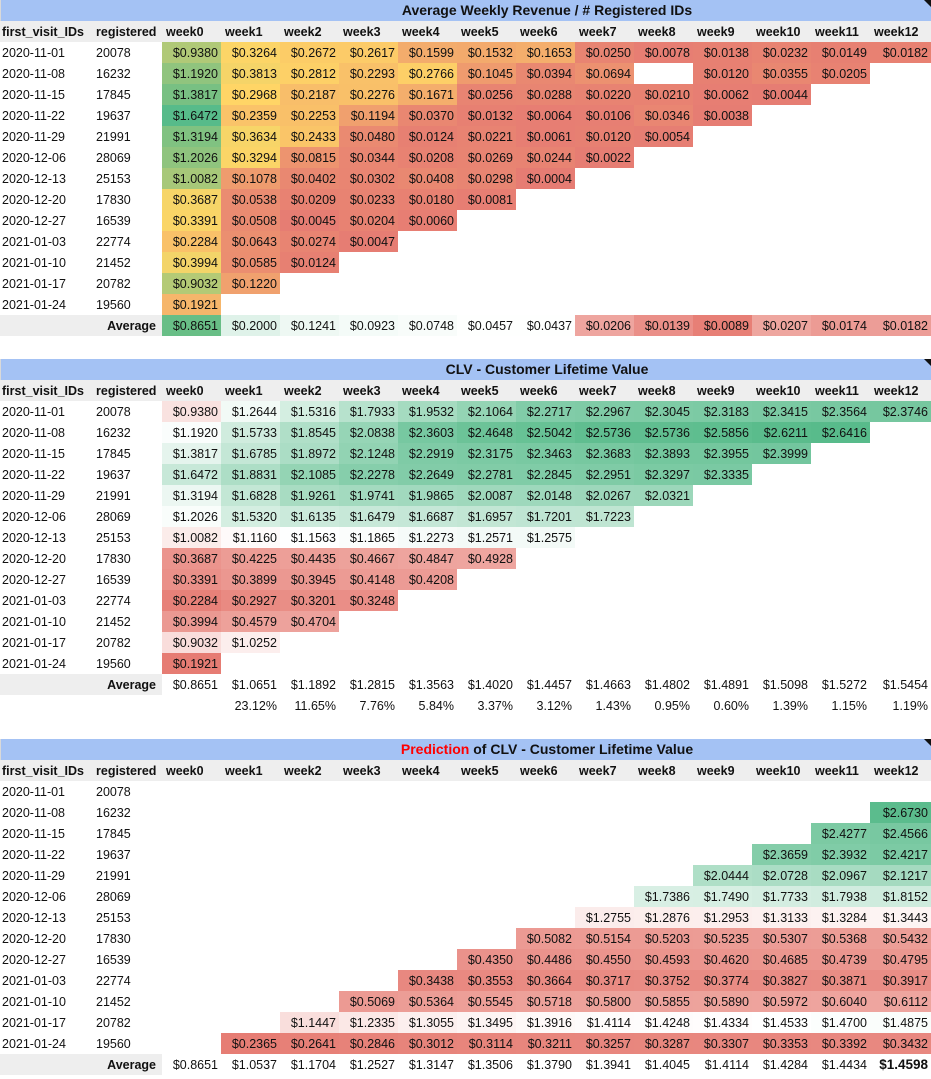 Image resolution: width=931 pixels, height=1079 pixels. I want to click on column-header-week7: week7, so click(604, 770).